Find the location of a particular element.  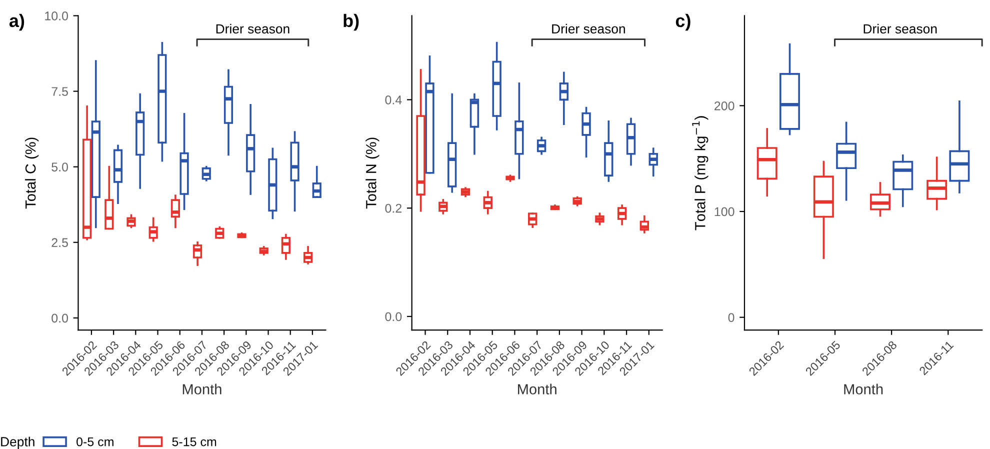

y-tick-label: 5.0 is located at coordinates (60, 167).